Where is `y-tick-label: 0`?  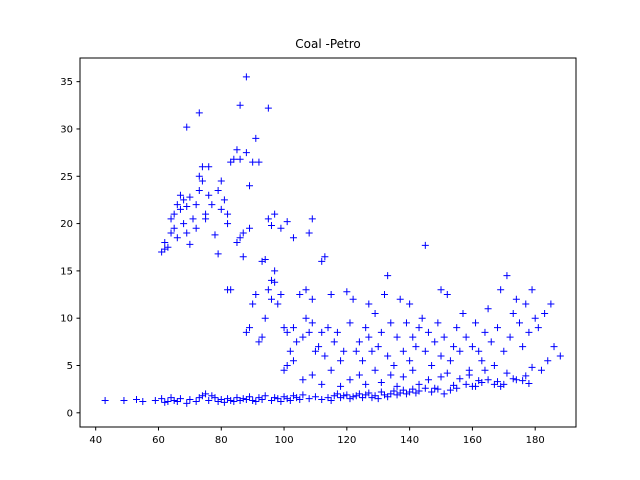 y-tick-label: 0 is located at coordinates (70, 413).